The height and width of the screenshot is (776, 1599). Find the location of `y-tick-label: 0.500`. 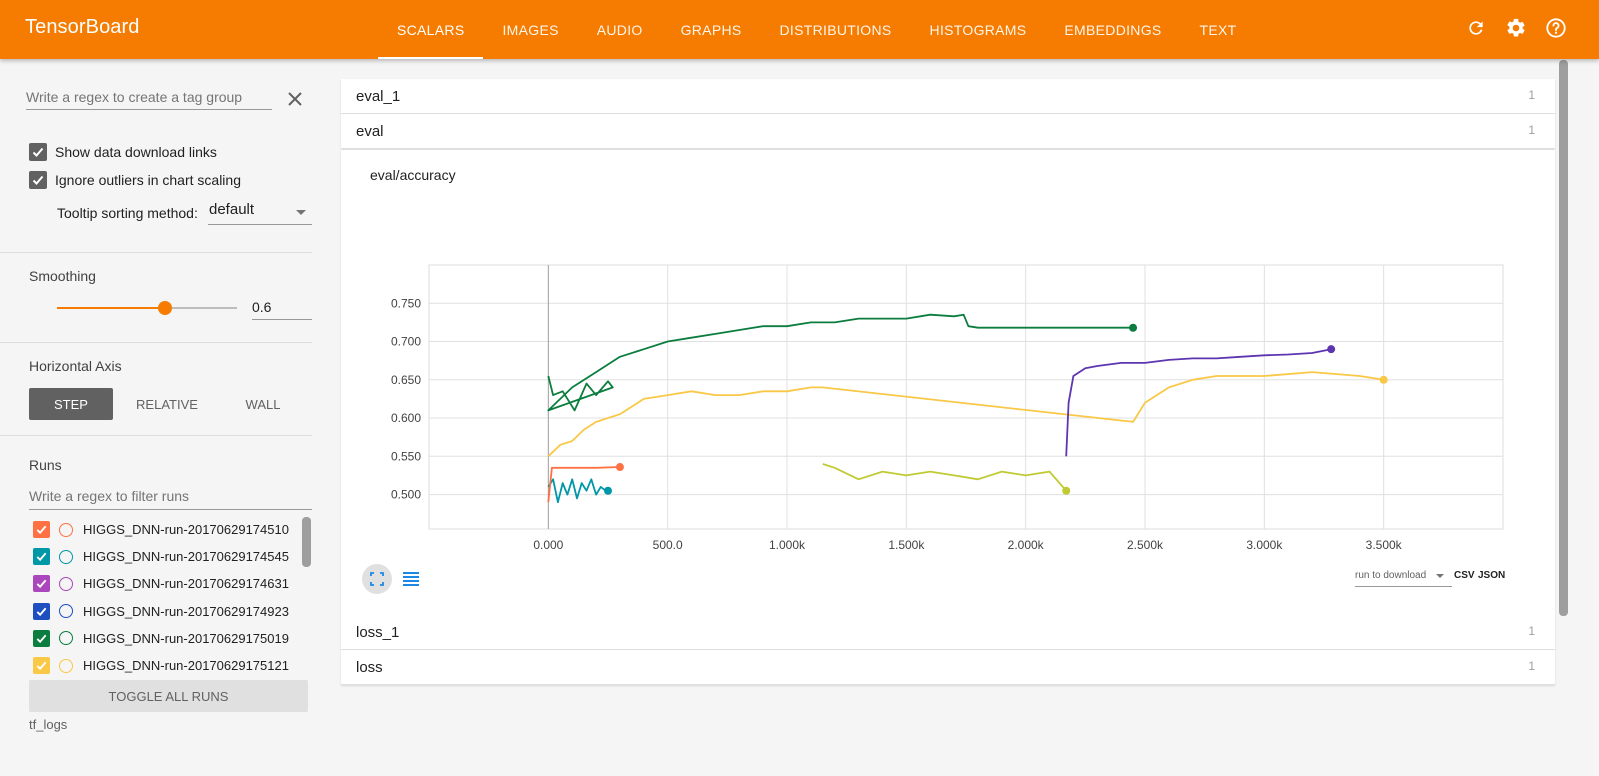

y-tick-label: 0.500 is located at coordinates (406, 495).